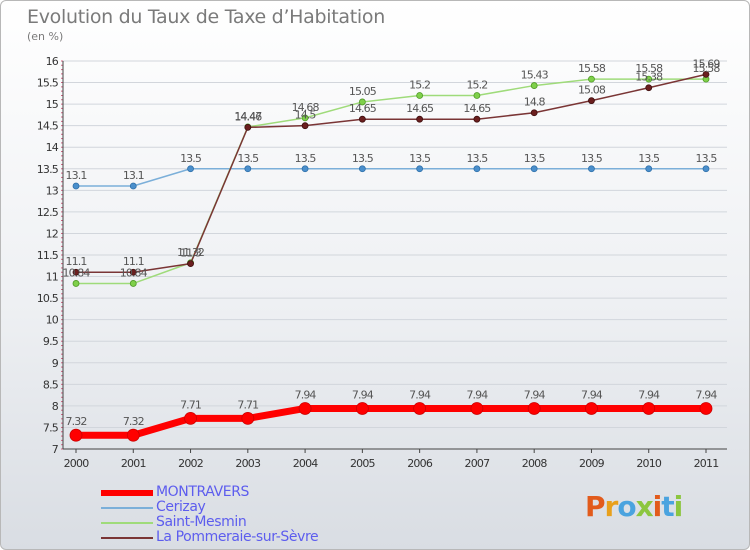 Image resolution: width=750 pixels, height=550 pixels. What do you see at coordinates (48, 255) in the screenshot?
I see `y-tick-label: 11.5` at bounding box center [48, 255].